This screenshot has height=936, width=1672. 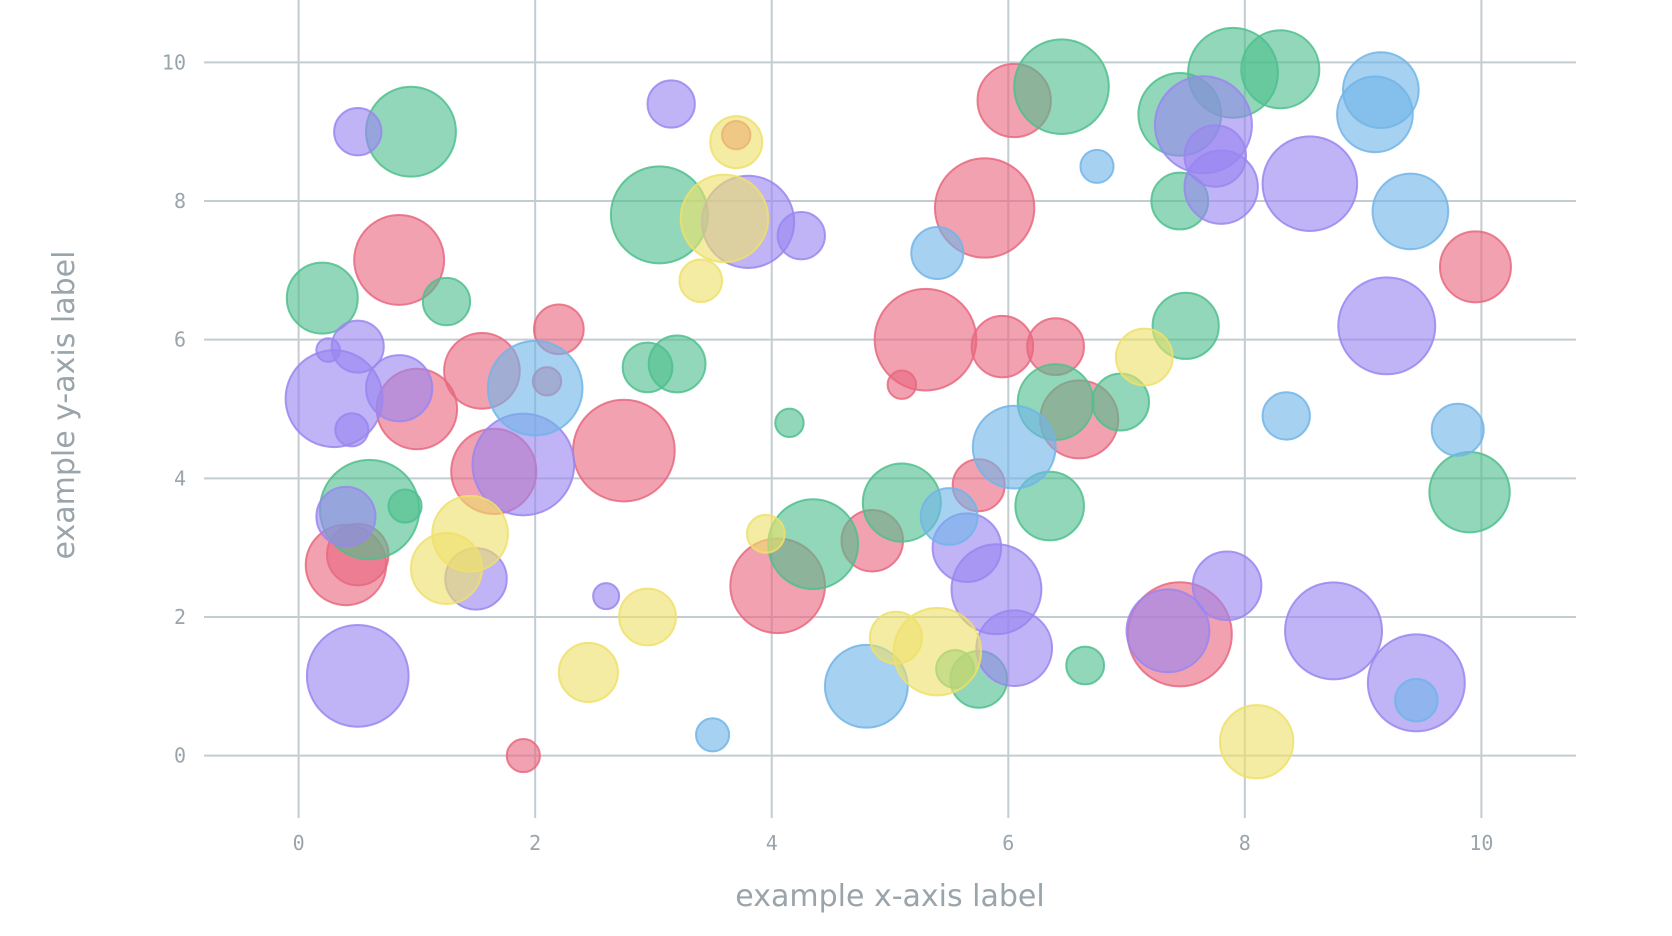 I want to click on x-tick-label: 0, so click(x=299, y=843).